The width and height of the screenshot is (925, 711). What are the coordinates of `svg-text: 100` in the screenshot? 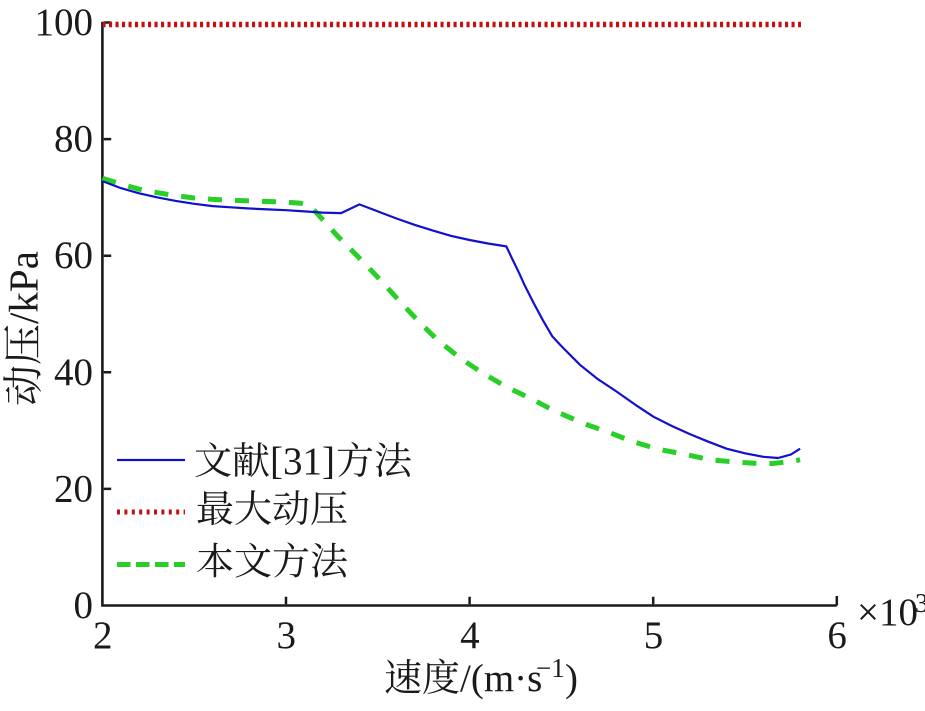 It's located at (64, 22).